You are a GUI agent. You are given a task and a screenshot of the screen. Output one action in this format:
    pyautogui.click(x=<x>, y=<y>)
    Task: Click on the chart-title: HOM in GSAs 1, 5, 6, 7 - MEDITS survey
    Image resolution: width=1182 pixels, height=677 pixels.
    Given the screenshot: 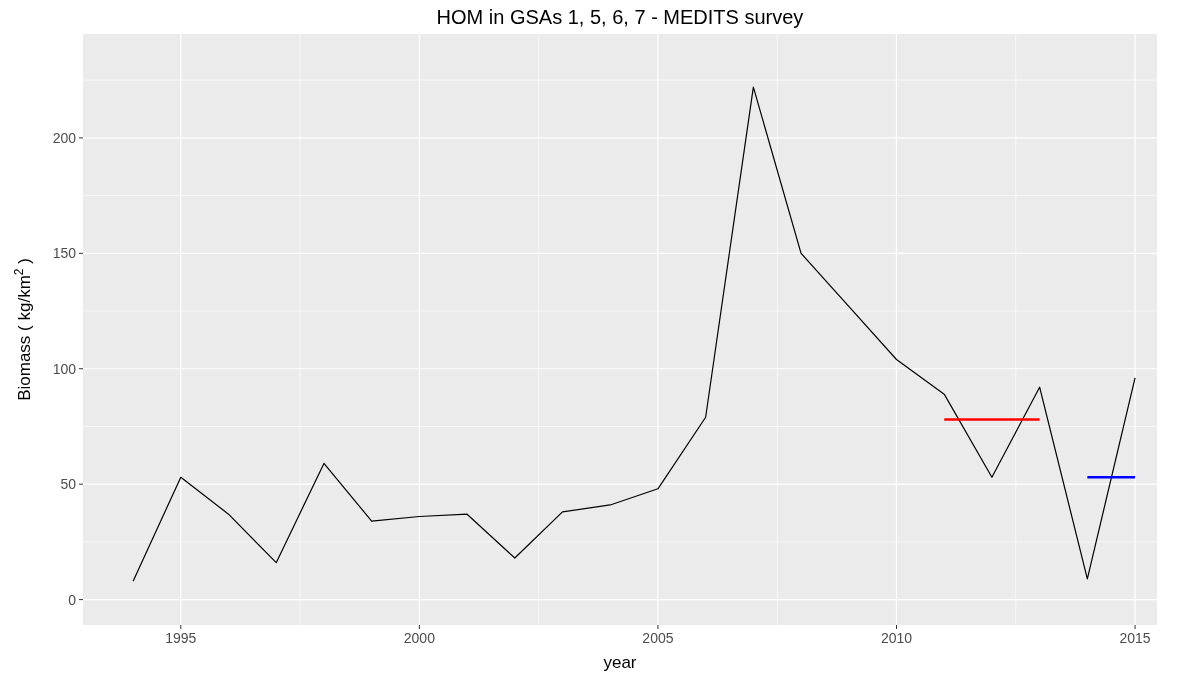 What is the action you would take?
    pyautogui.click(x=620, y=17)
    